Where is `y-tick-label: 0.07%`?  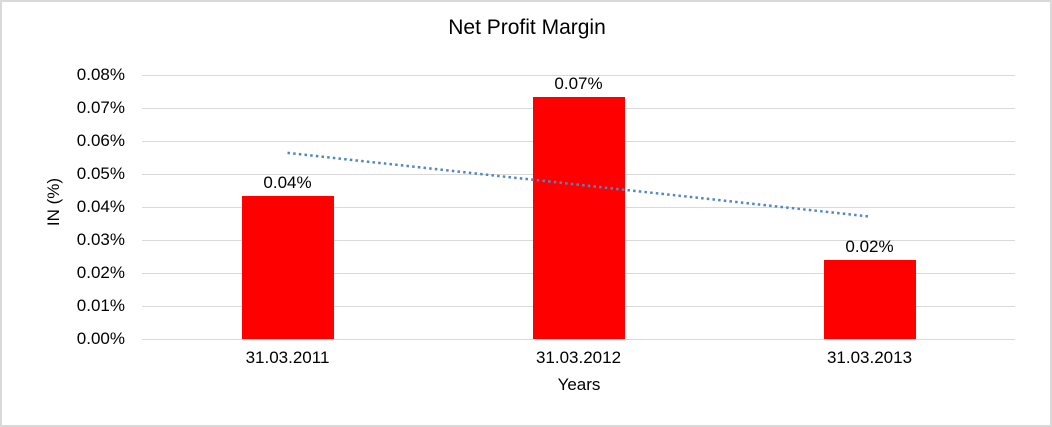
y-tick-label: 0.07% is located at coordinates (100, 107).